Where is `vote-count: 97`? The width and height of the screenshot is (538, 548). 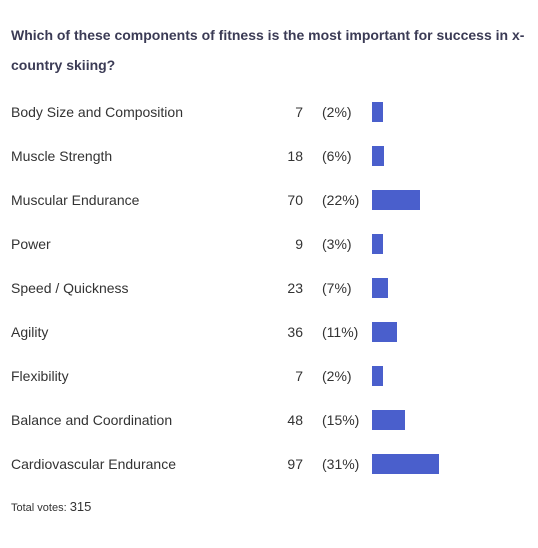
vote-count: 97 is located at coordinates (295, 464).